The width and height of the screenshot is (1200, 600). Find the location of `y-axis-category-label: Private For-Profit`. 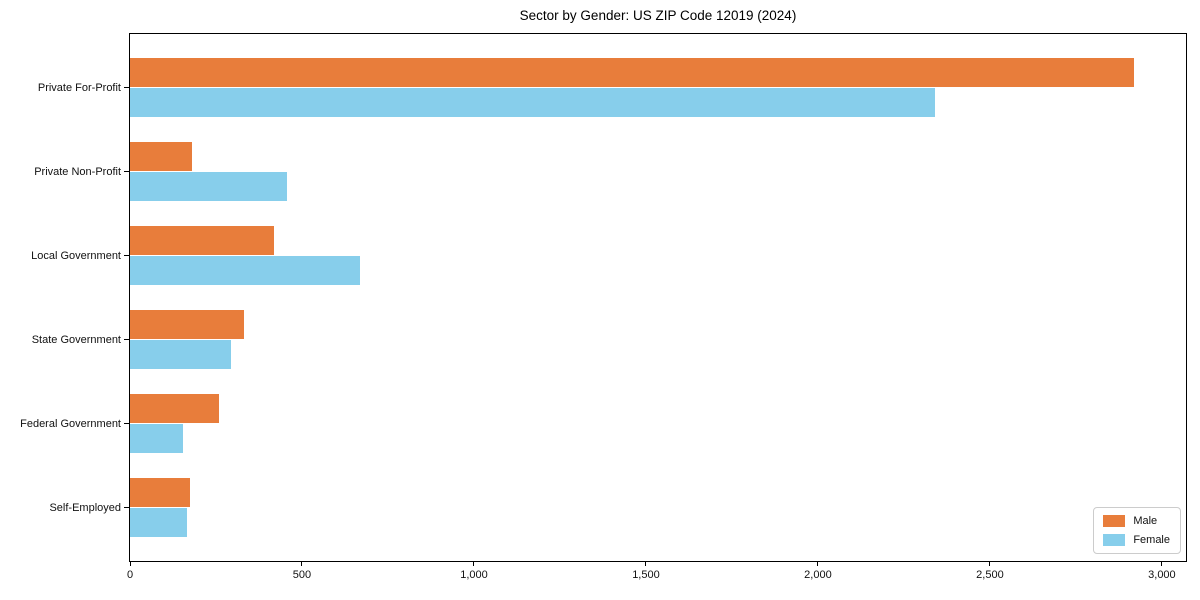

y-axis-category-label: Private For-Profit is located at coordinates (79, 87).